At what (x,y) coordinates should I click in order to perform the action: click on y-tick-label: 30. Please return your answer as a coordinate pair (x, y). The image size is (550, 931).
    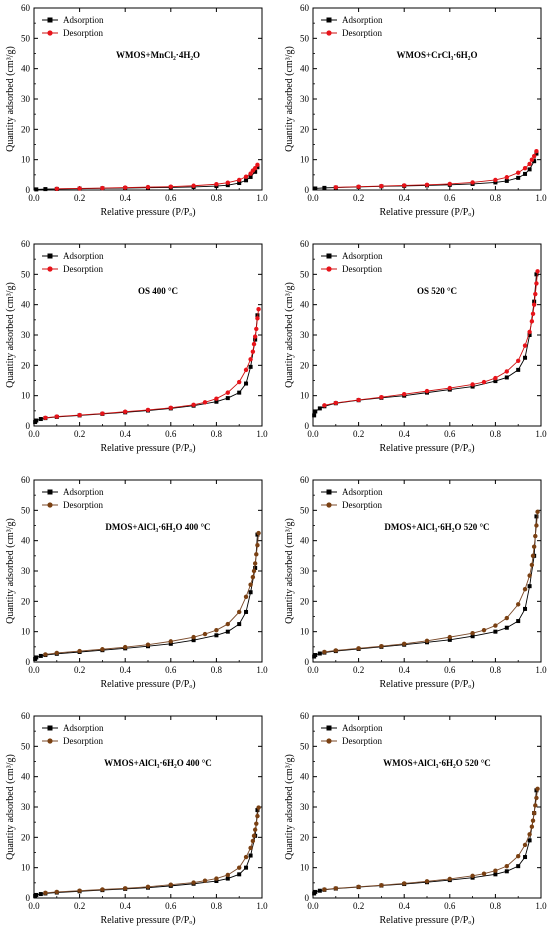
    Looking at the image, I should click on (305, 807).